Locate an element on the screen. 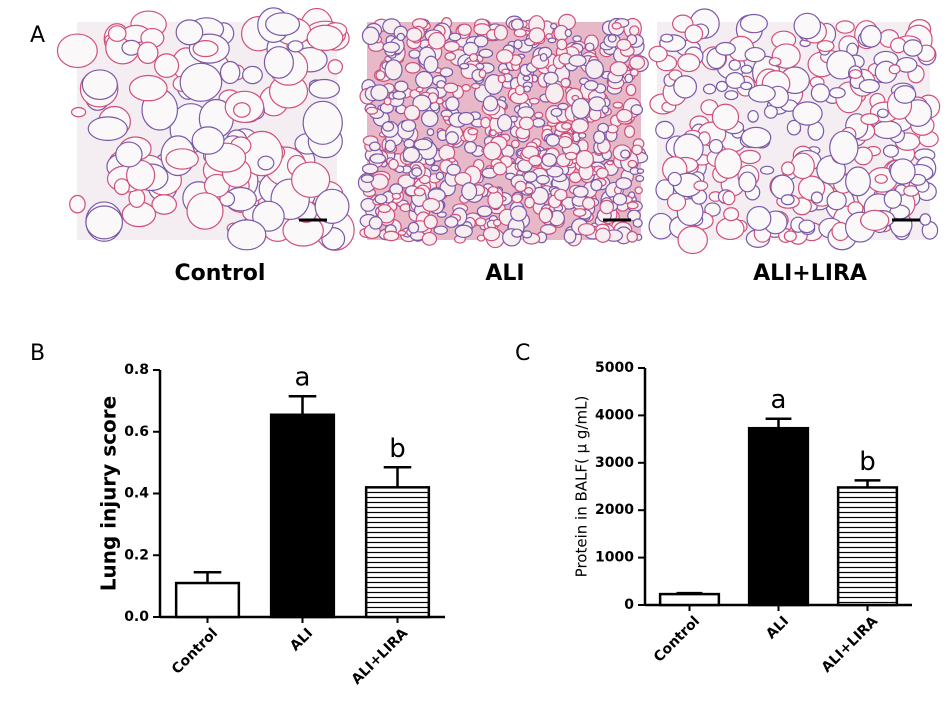  bar is located at coordinates (867, 546).